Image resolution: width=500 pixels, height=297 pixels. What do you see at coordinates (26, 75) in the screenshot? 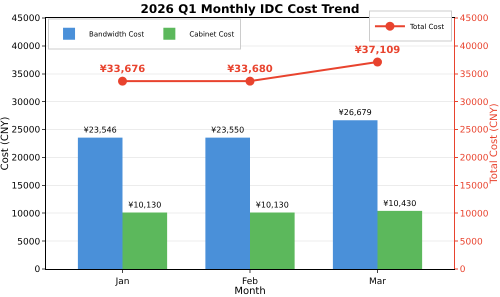
I see `y-tick-label: 35000` at bounding box center [26, 75].